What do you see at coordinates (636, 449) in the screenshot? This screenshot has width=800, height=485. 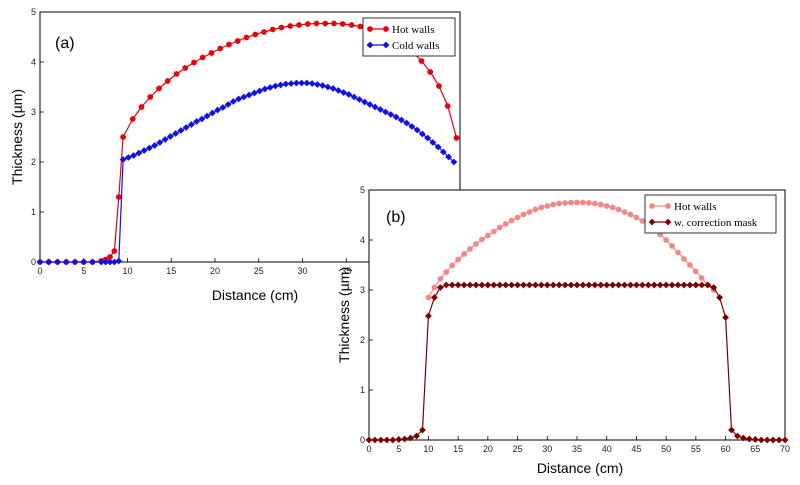 I see `chart-b-x-tick-label: 45` at bounding box center [636, 449].